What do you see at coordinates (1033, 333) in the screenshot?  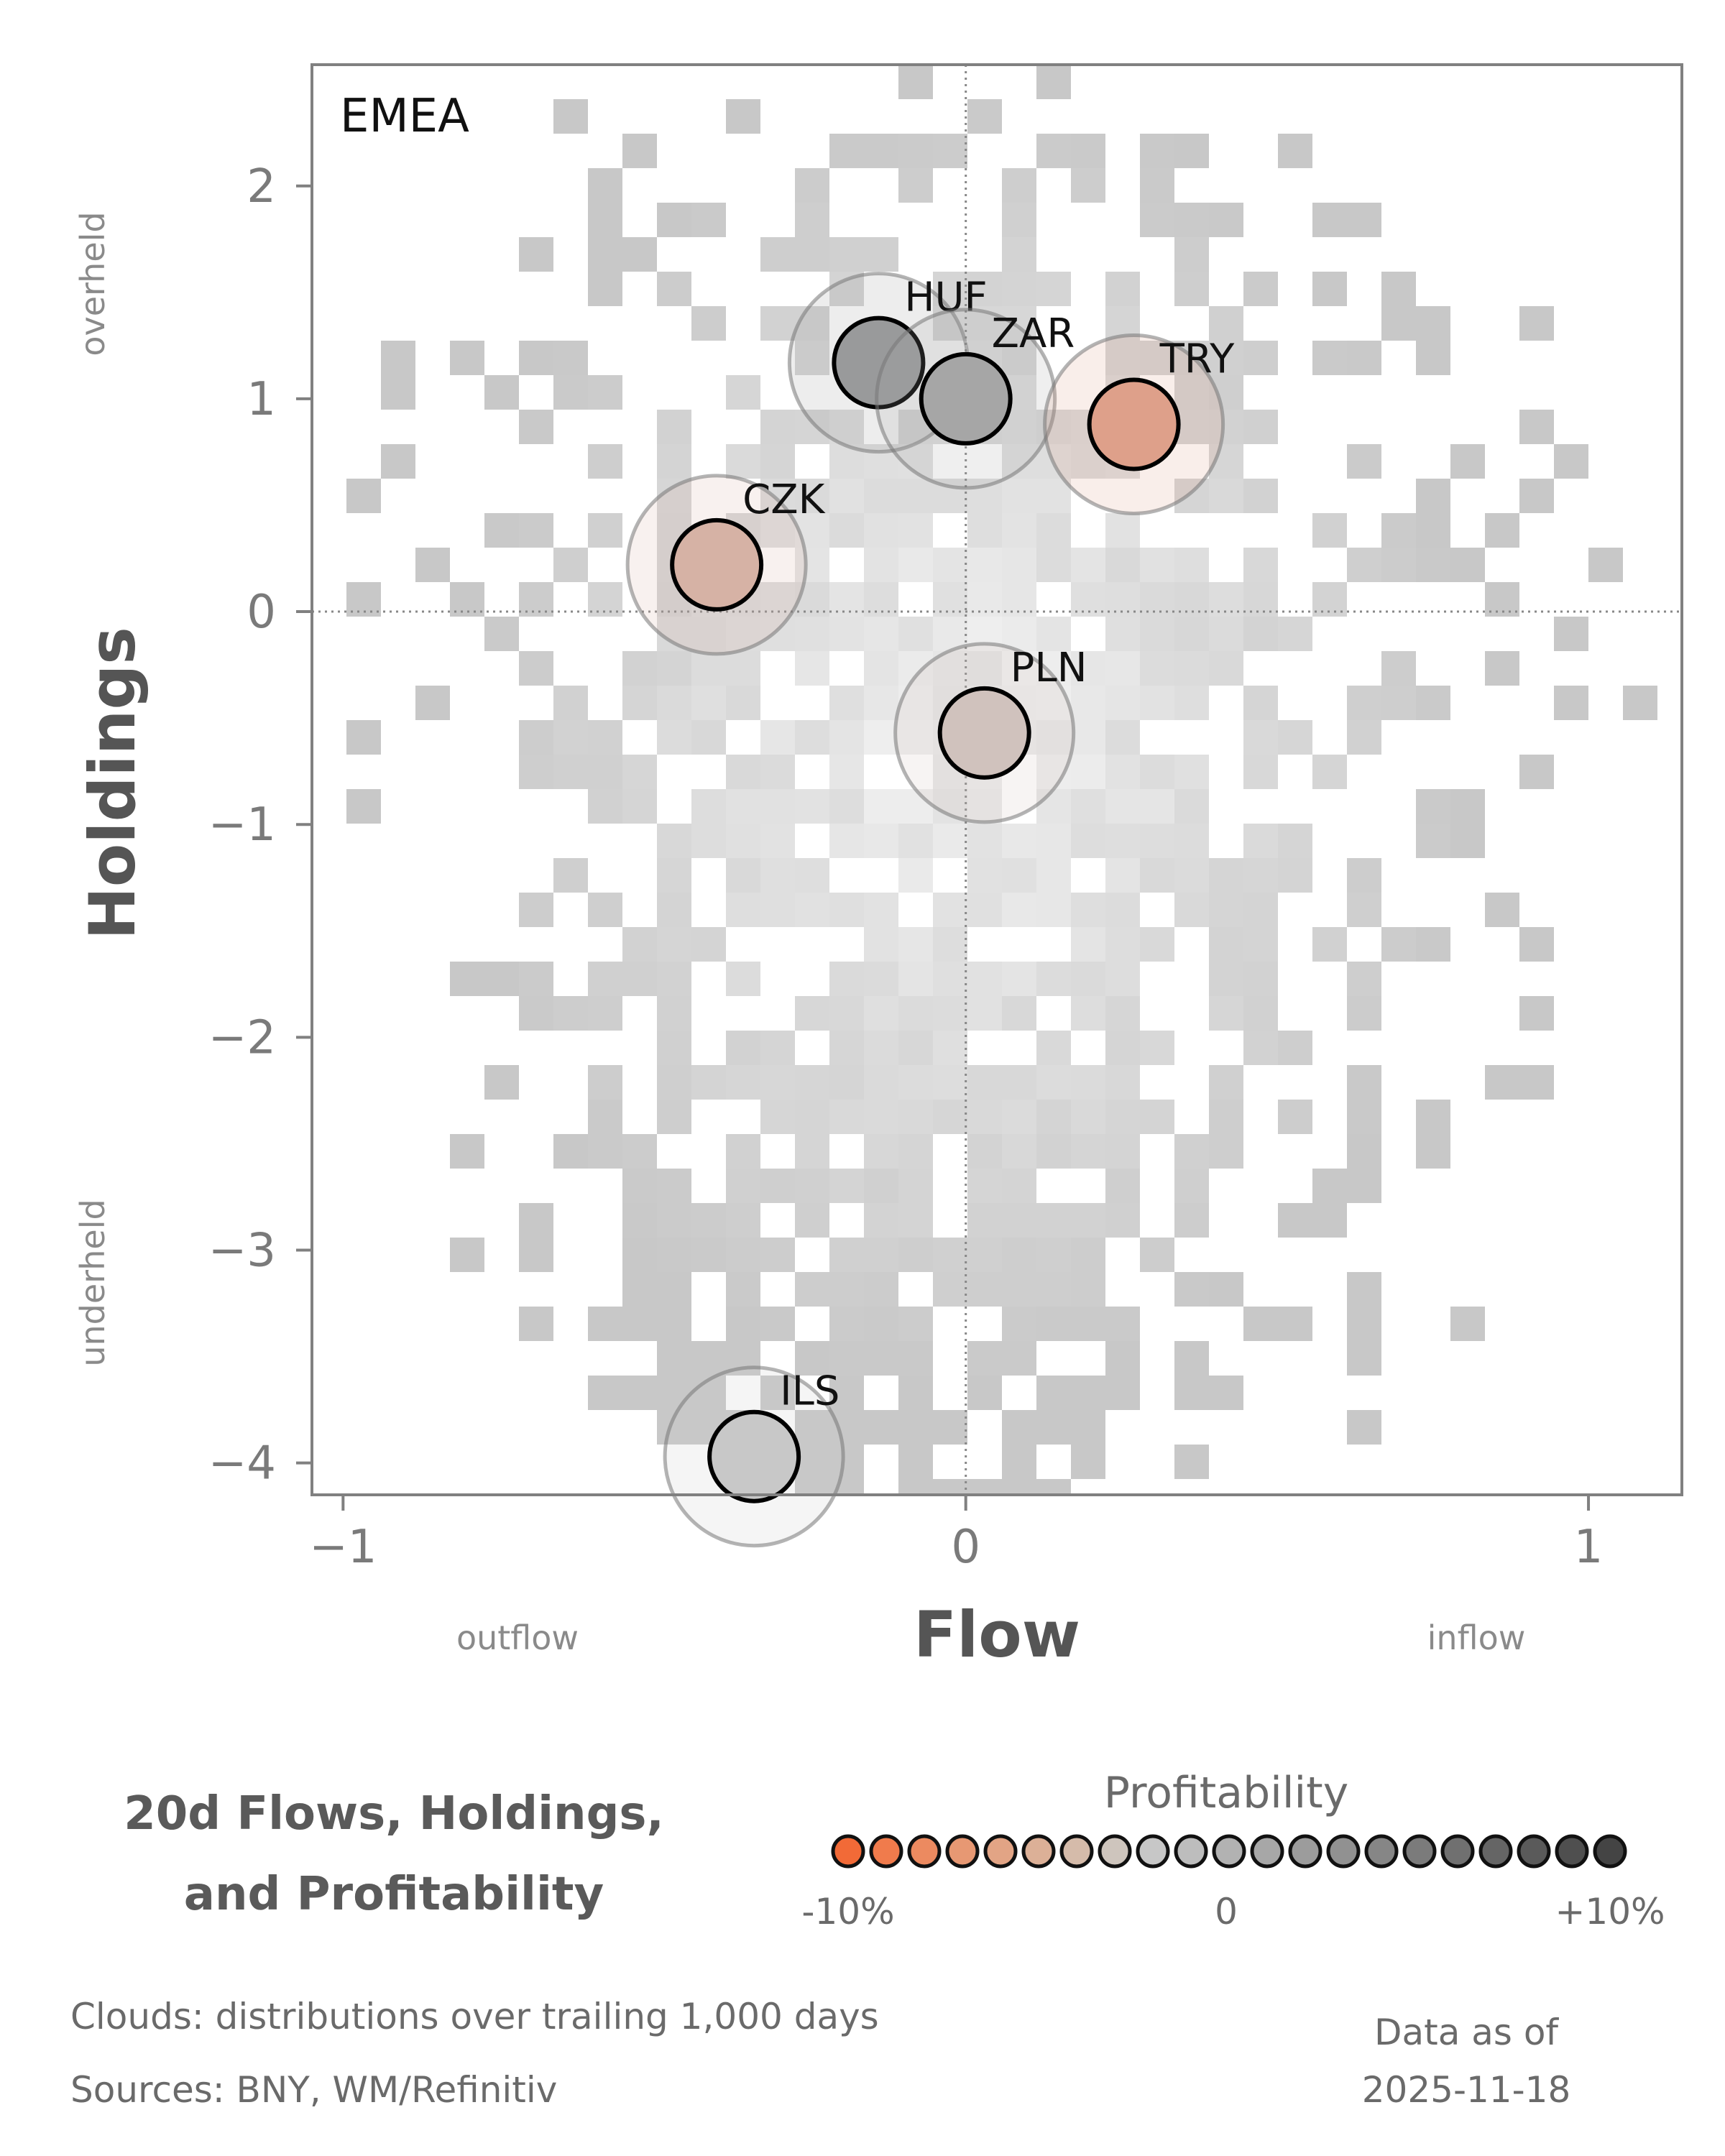 I see `bubble-label: ZAR` at bounding box center [1033, 333].